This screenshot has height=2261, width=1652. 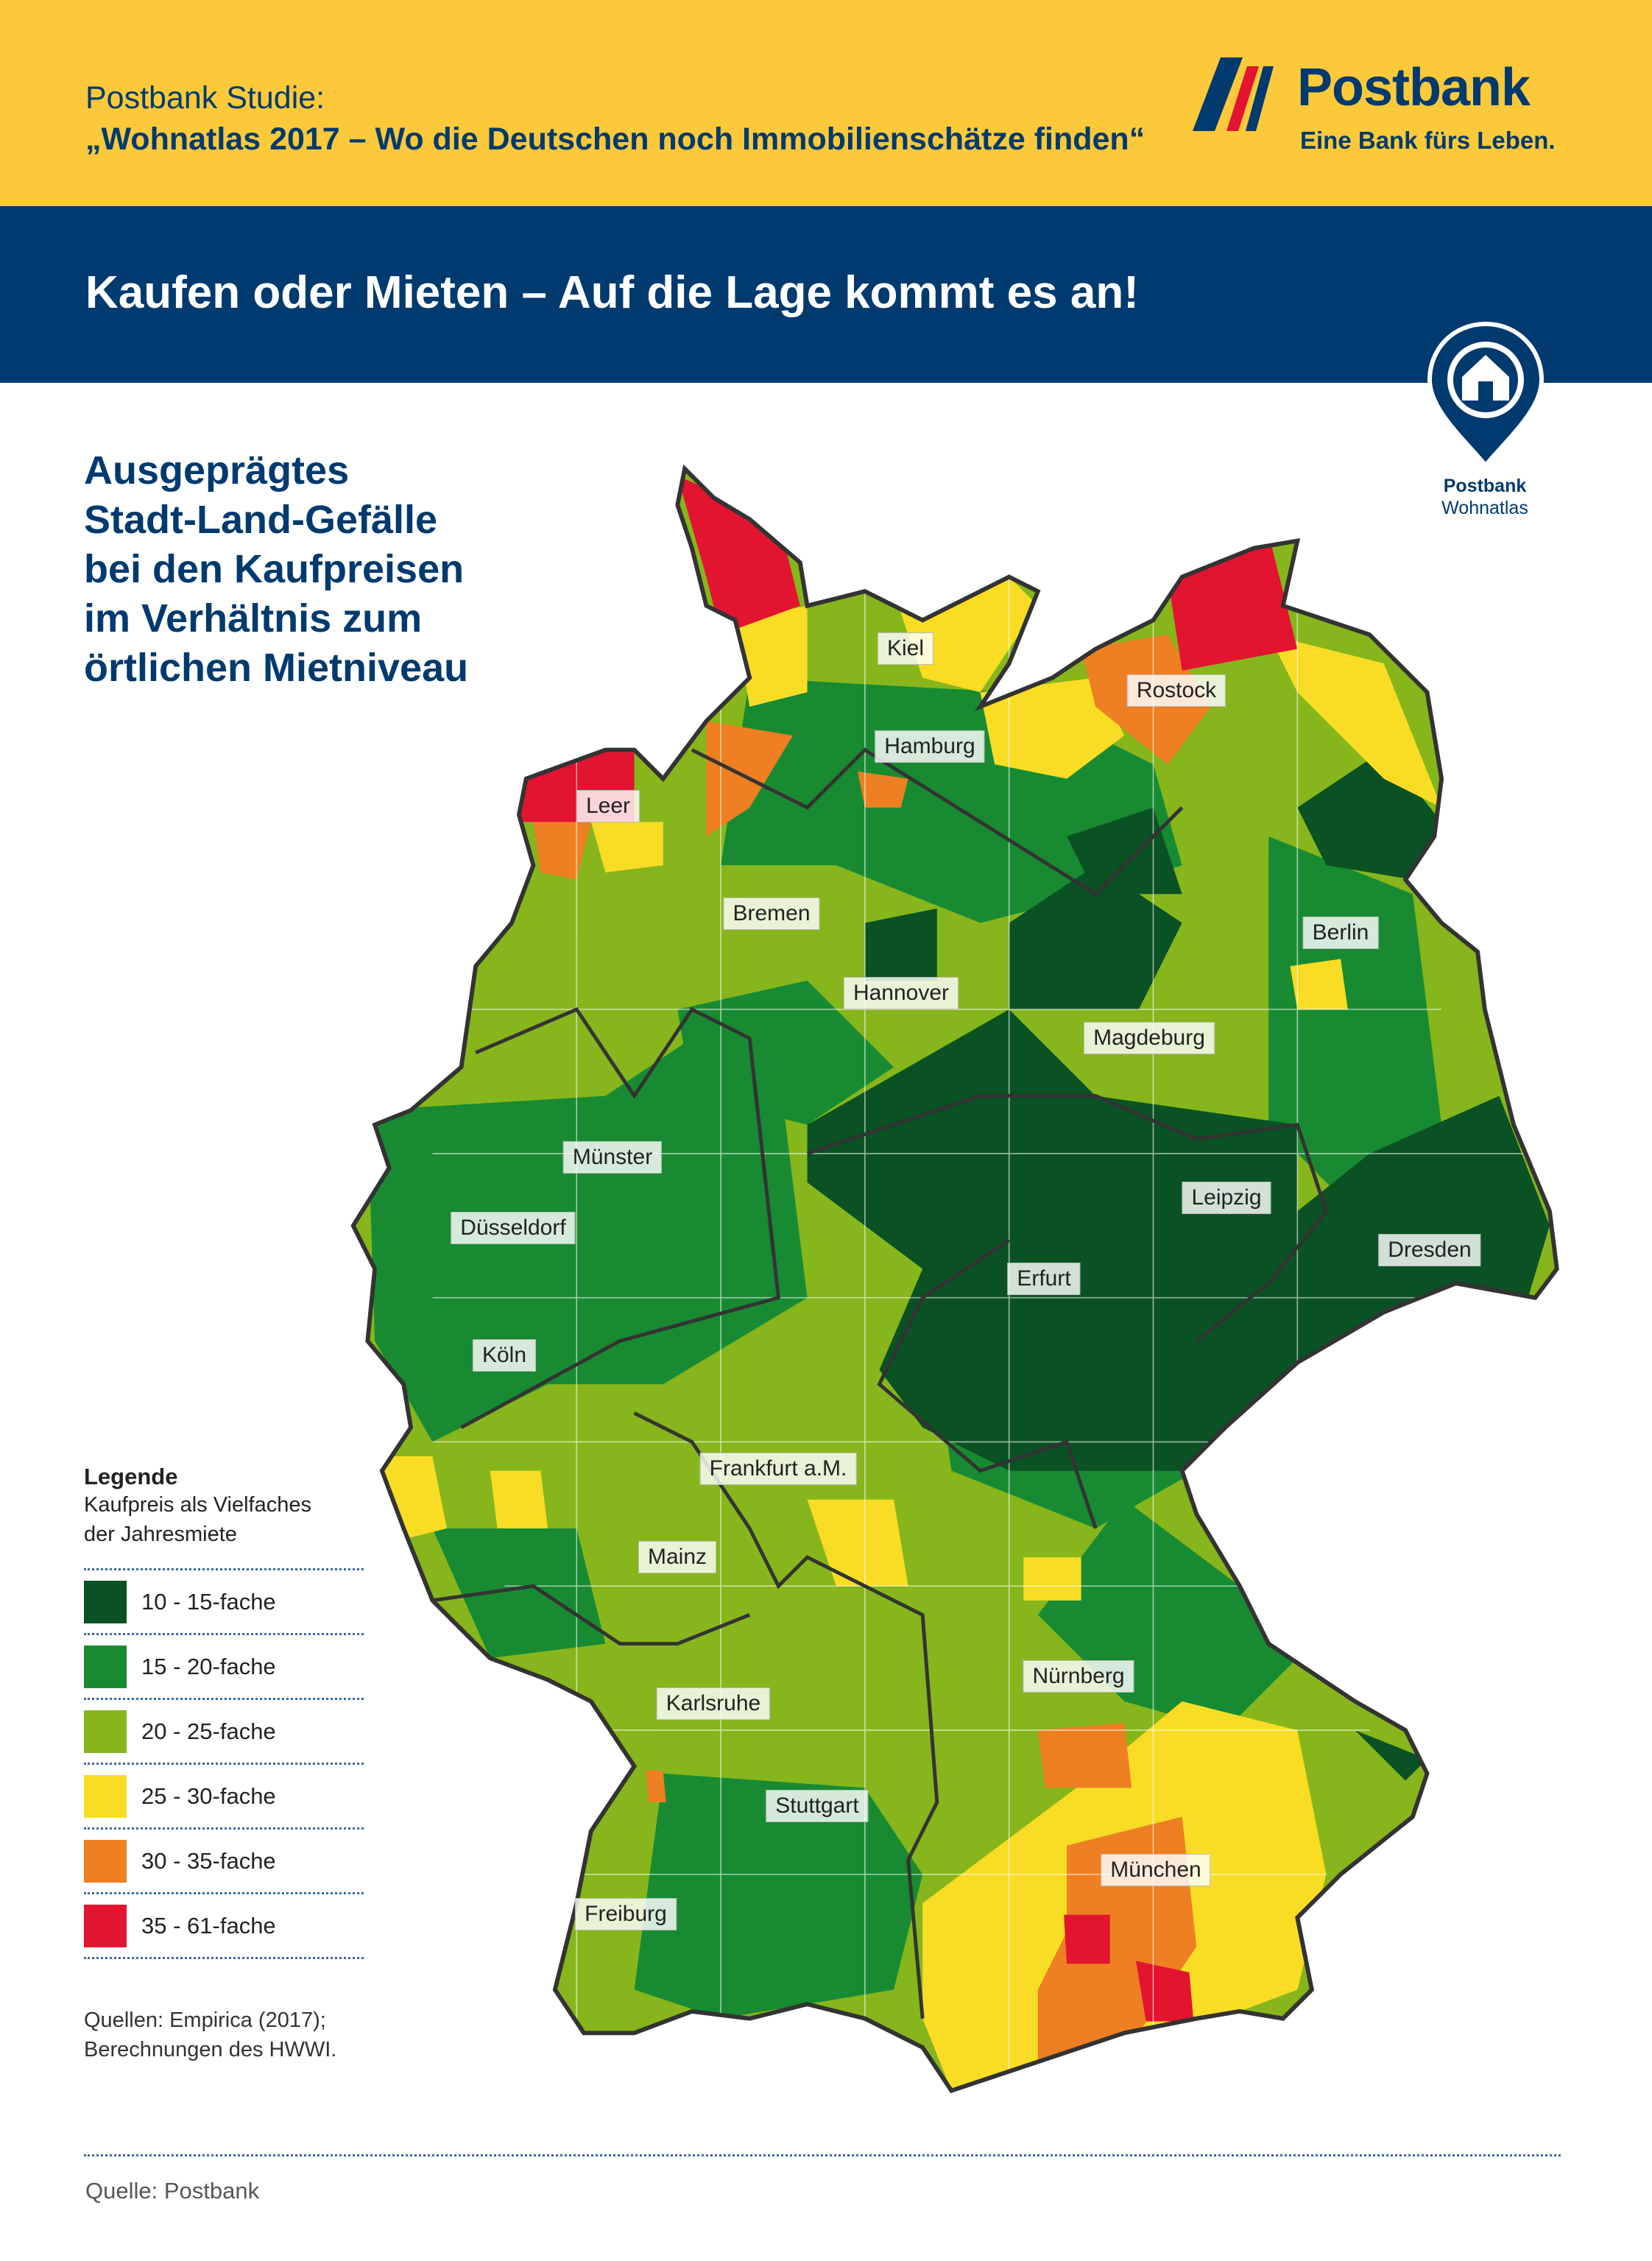 I want to click on legend-title: Legende, so click(x=131, y=1476).